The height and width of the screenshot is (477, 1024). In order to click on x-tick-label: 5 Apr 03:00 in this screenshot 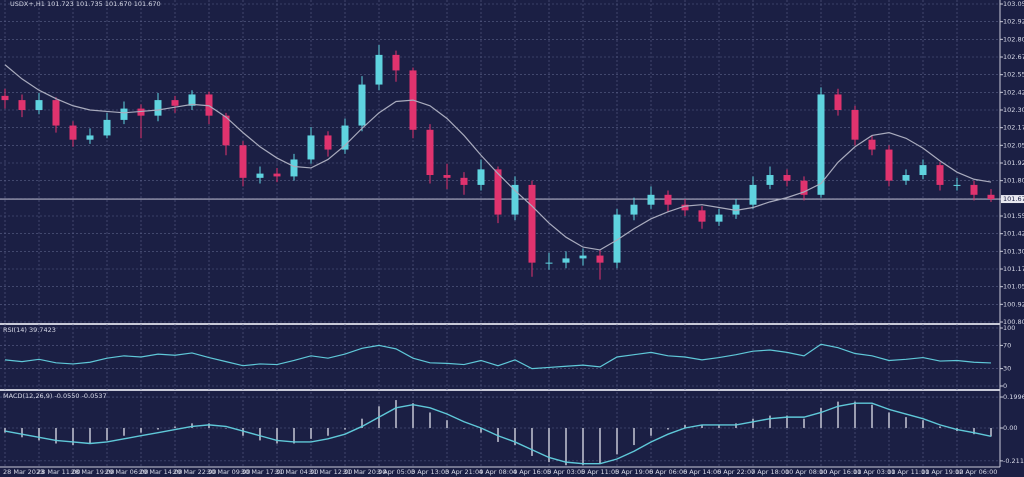, I will do `click(566, 472)`.